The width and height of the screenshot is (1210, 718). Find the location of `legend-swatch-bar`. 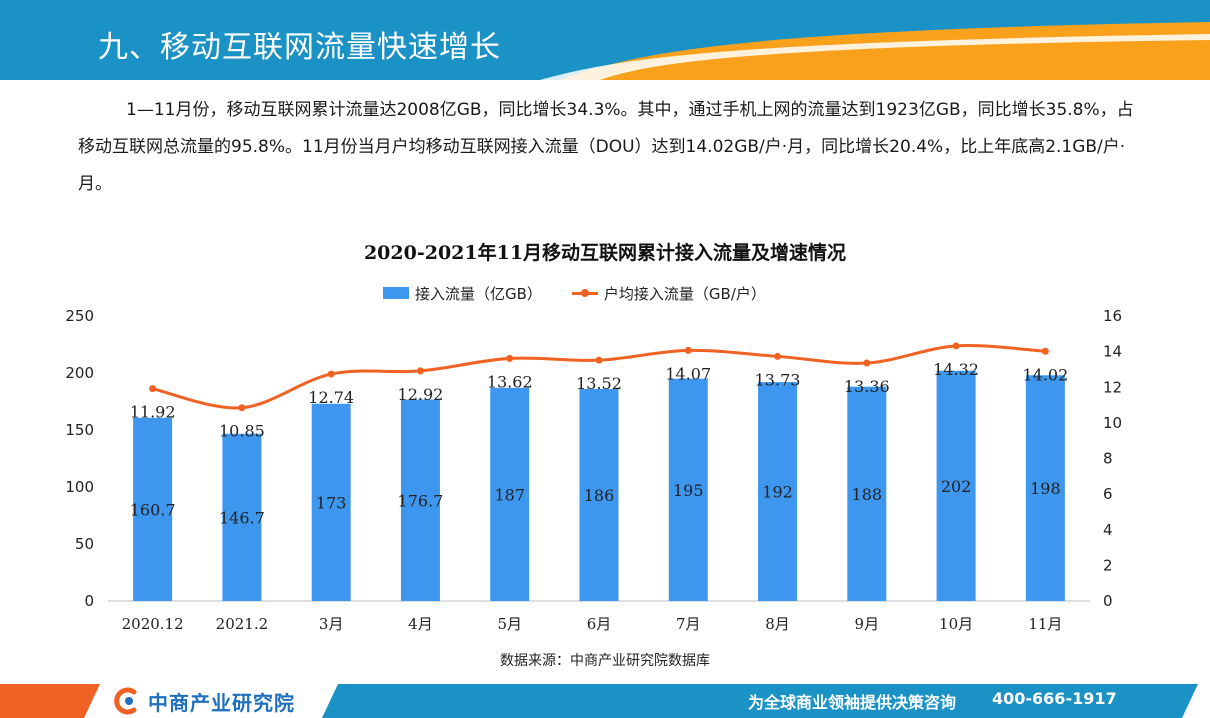

legend-swatch-bar is located at coordinates (396, 293).